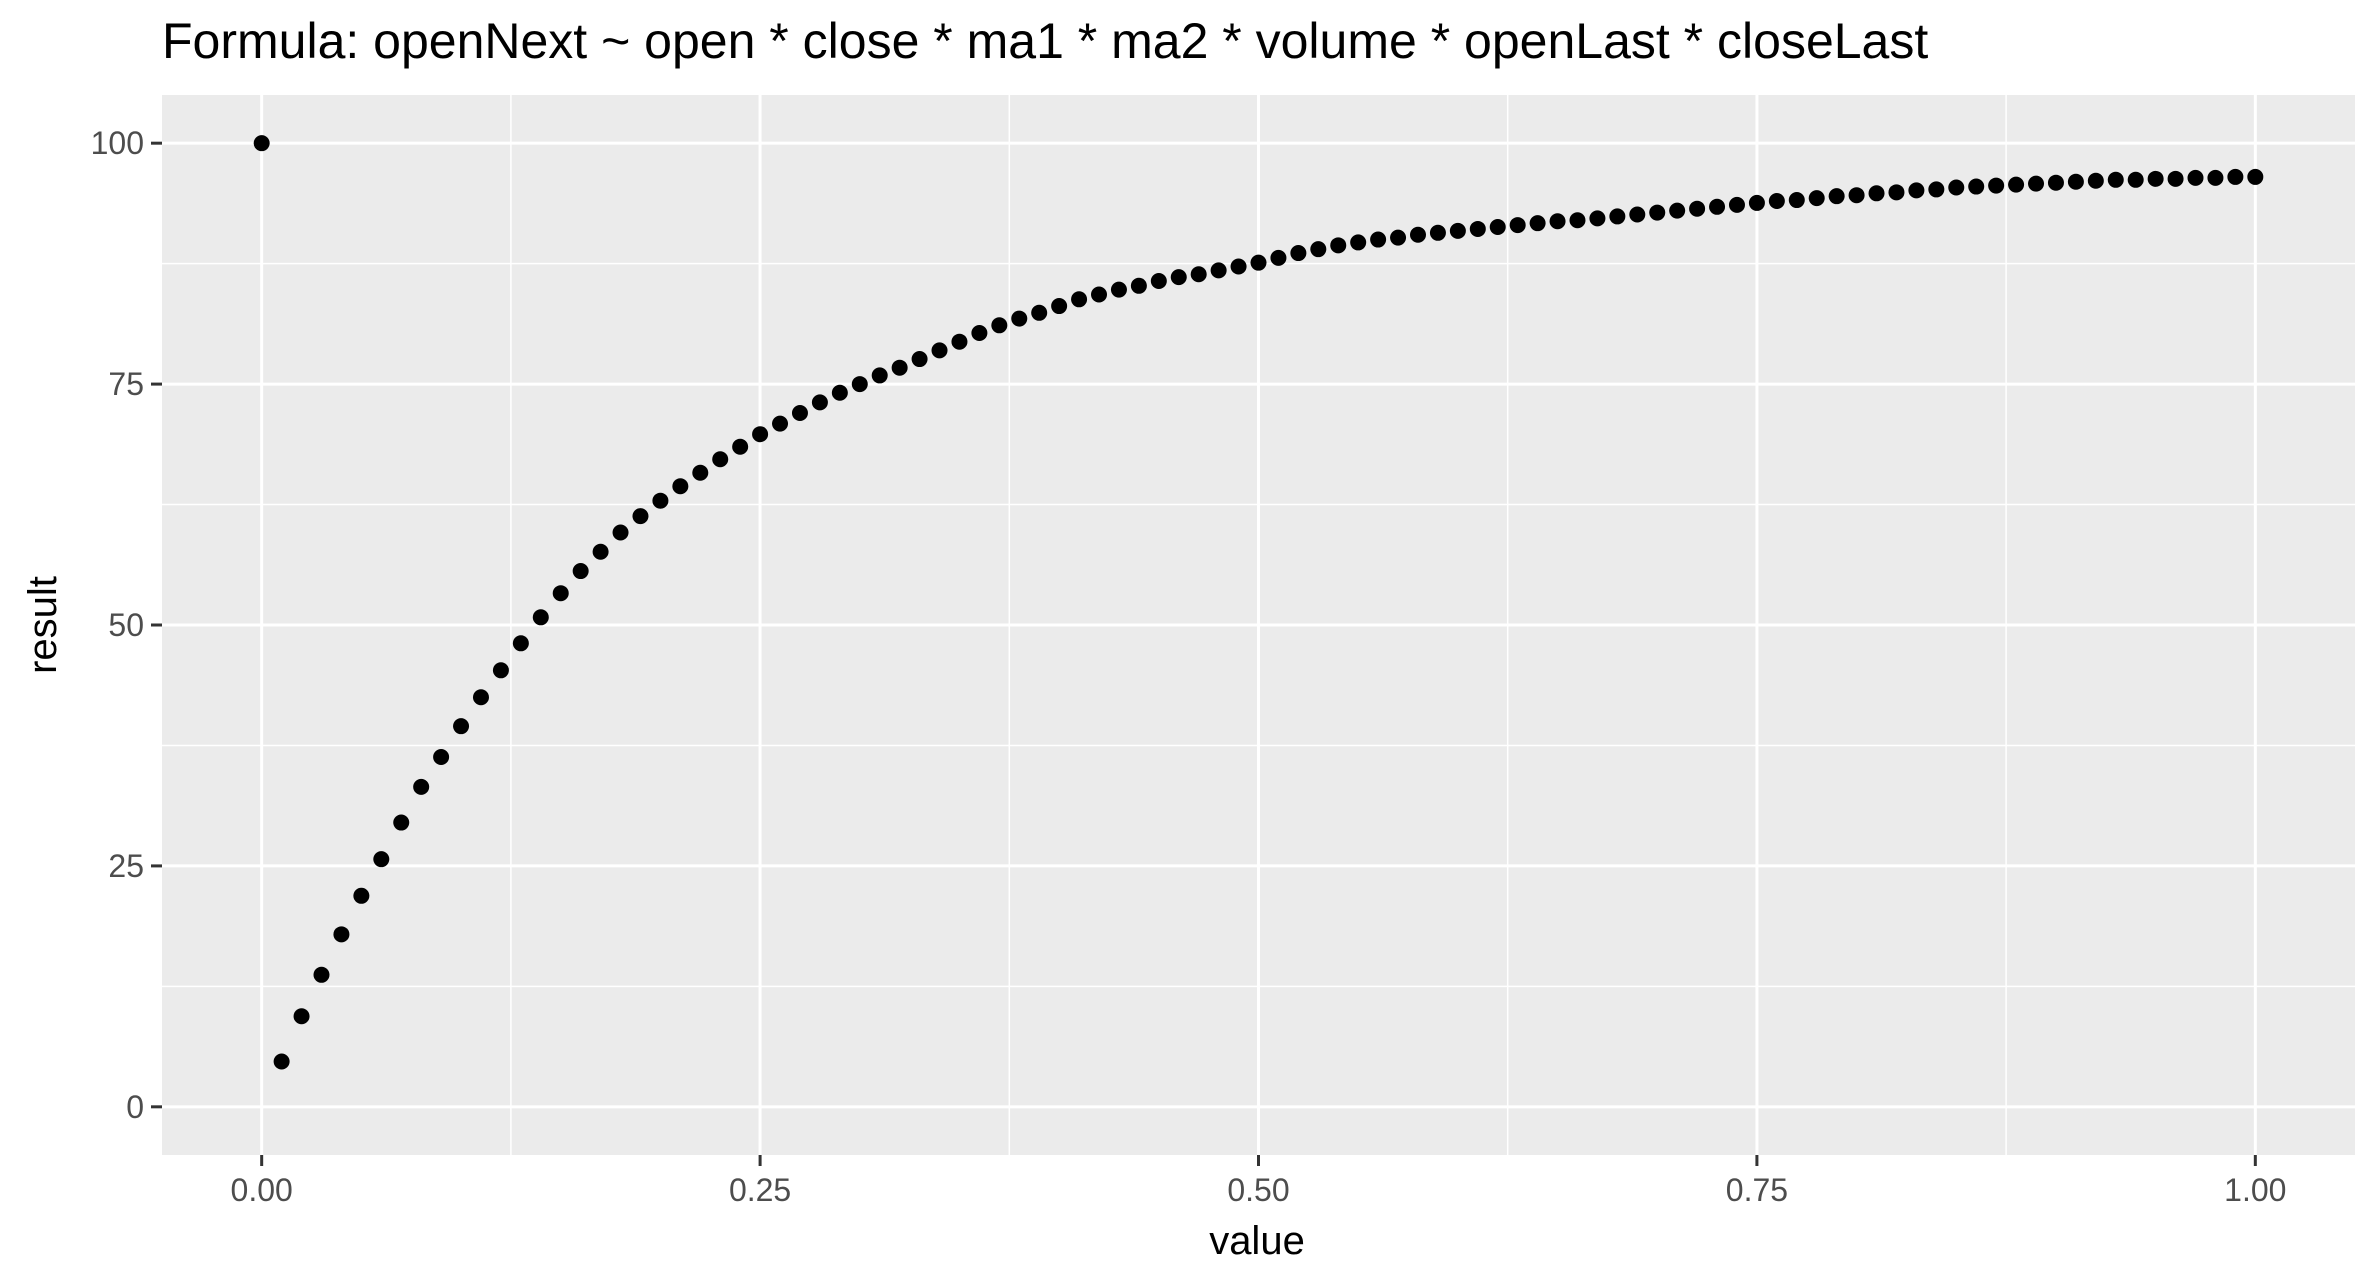 The height and width of the screenshot is (1287, 2371). I want to click on y-tick-label: 100, so click(117, 143).